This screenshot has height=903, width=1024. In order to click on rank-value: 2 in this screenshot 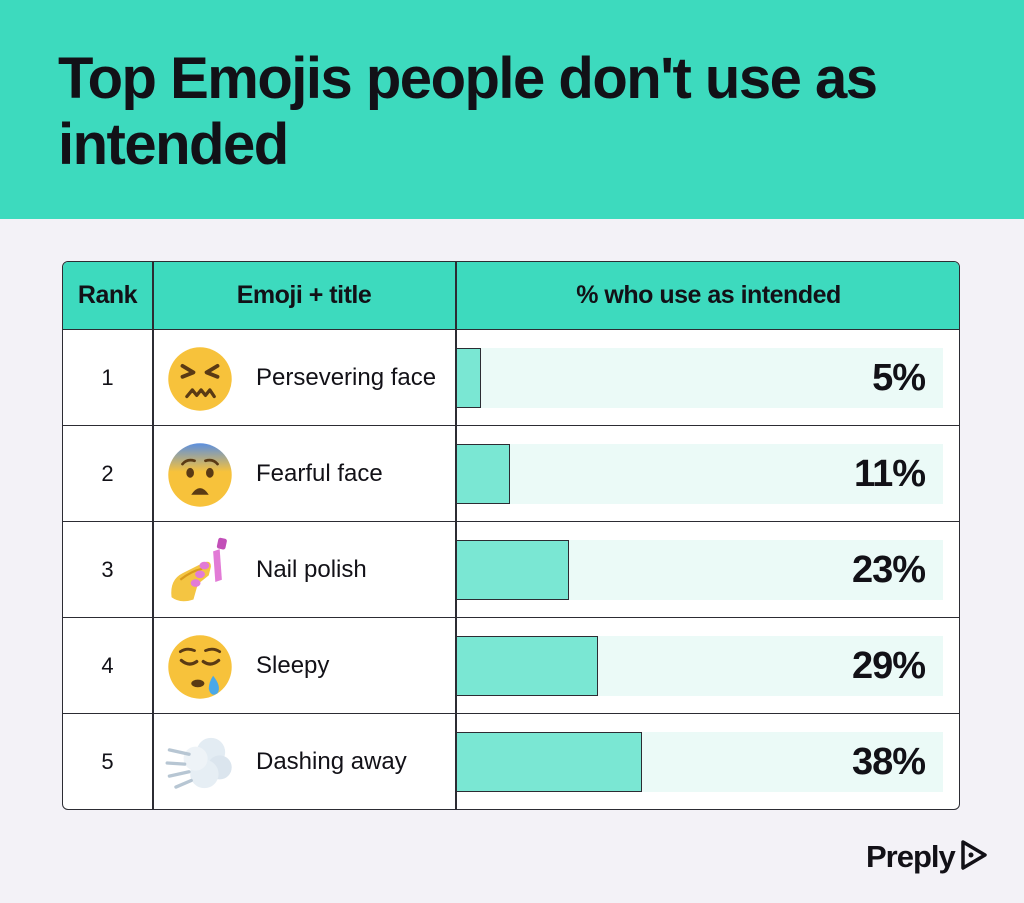, I will do `click(107, 473)`.